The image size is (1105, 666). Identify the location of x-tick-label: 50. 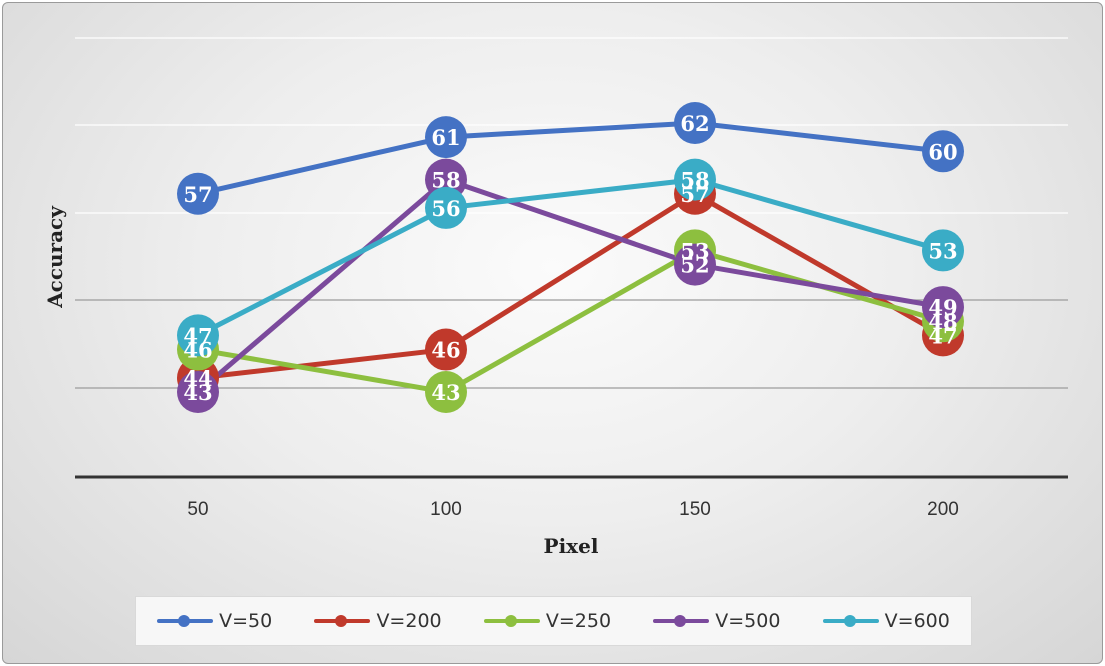
(197, 509).